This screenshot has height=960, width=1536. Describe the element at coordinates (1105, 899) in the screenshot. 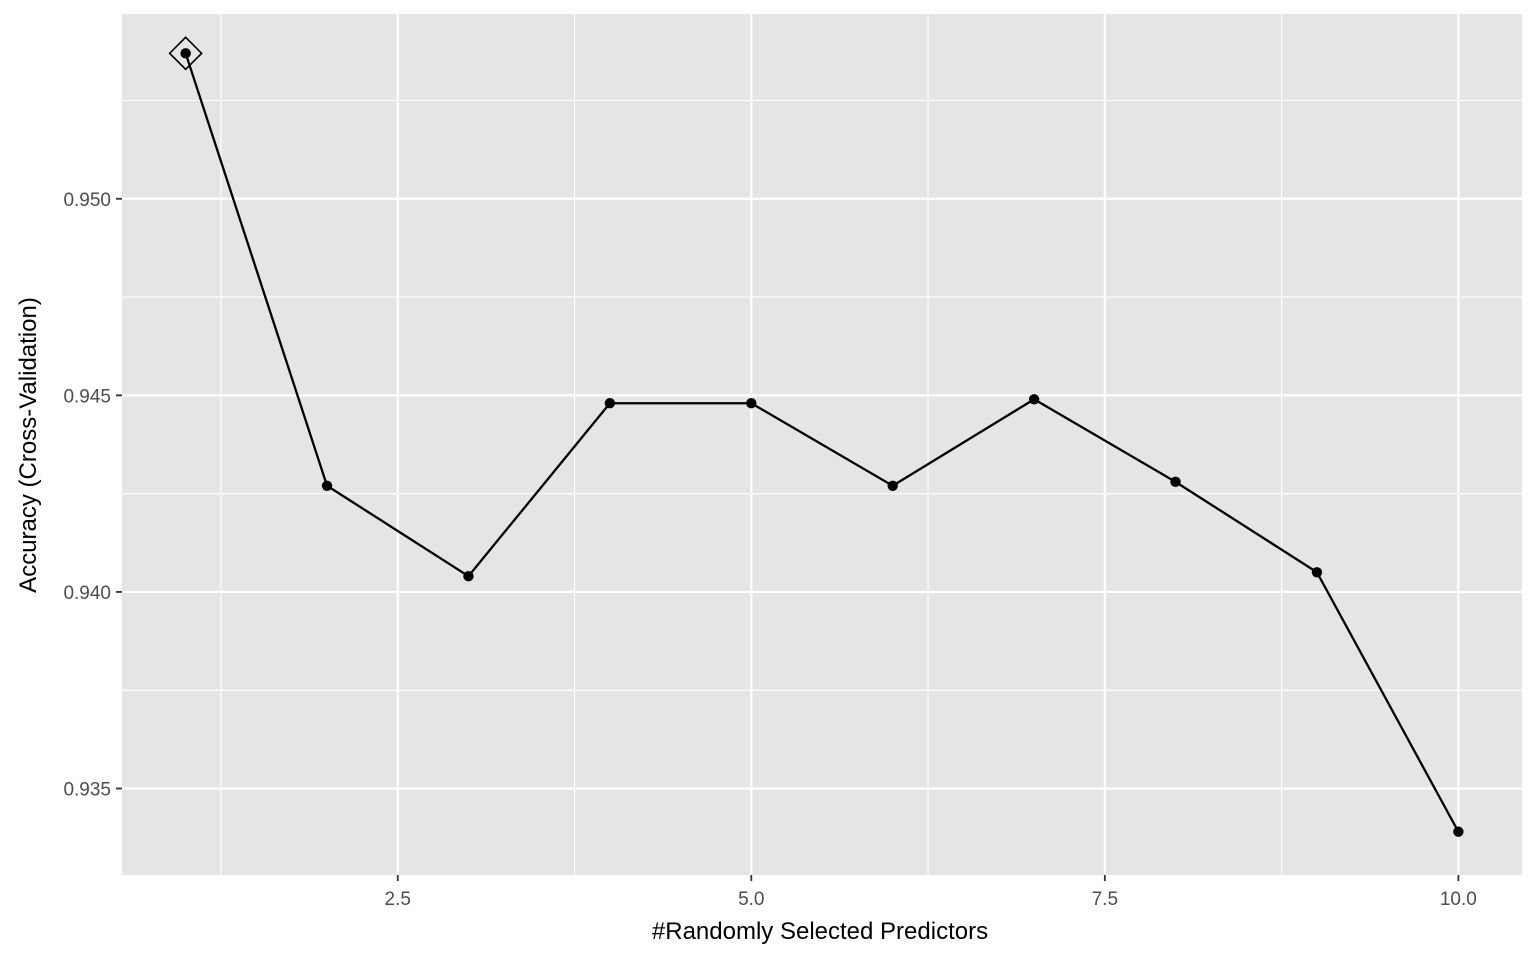

I see `x-tick-label: 7.5` at that location.